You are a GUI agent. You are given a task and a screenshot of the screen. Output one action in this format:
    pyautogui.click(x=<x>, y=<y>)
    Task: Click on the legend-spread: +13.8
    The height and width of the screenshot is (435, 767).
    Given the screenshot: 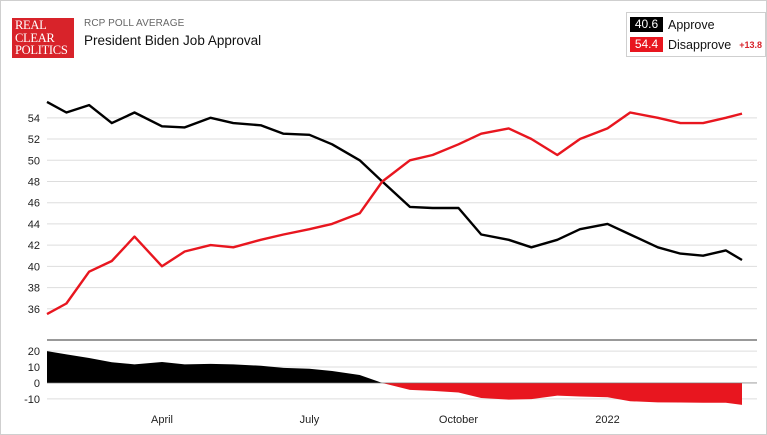 What is the action you would take?
    pyautogui.click(x=751, y=44)
    